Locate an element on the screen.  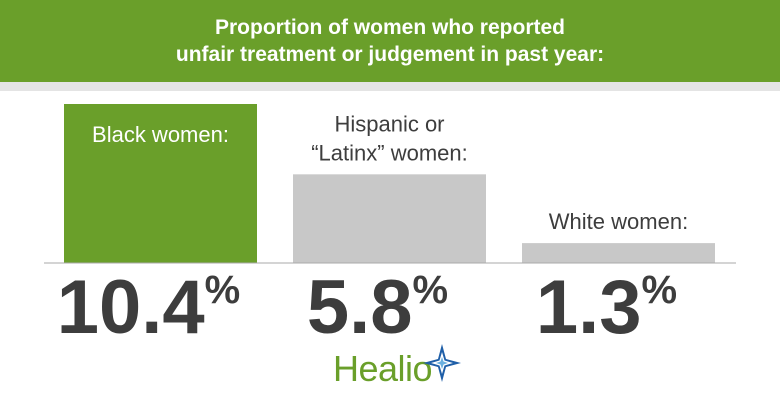
category-label-3: White women: is located at coordinates (618, 221).